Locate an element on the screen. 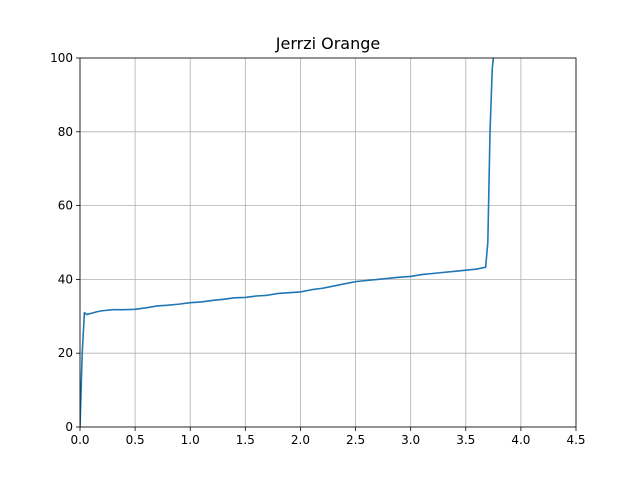  x-tick-label: 1.0 is located at coordinates (190, 440).